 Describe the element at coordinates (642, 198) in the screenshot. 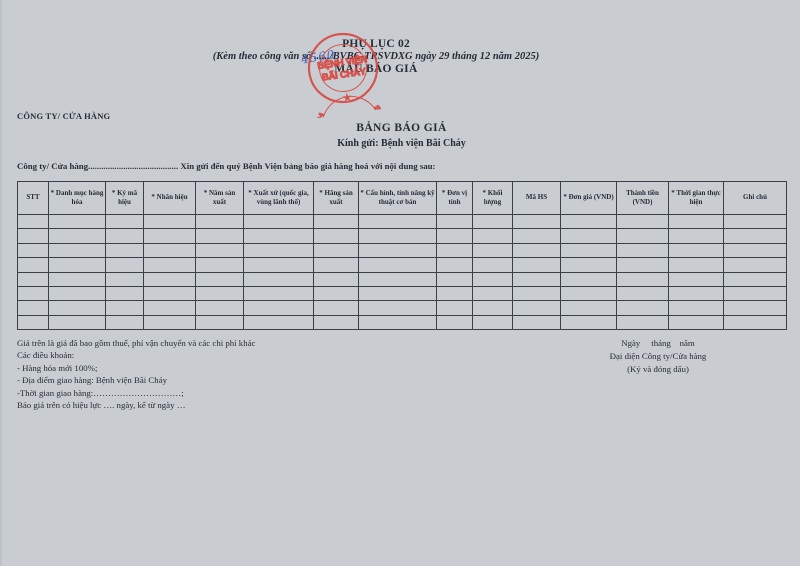

I see `table-header-cell-12: Thành tiền (VND)` at that location.